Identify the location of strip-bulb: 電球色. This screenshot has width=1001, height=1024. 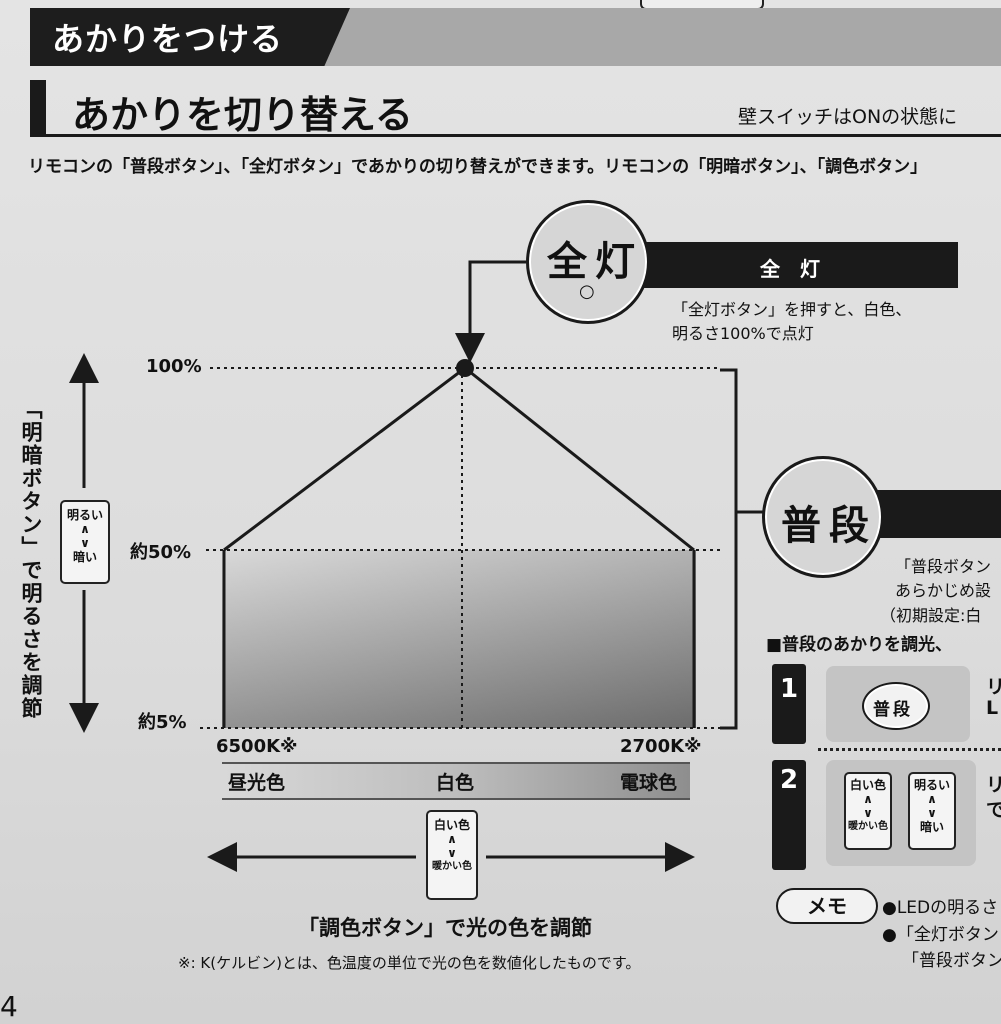
(649, 783).